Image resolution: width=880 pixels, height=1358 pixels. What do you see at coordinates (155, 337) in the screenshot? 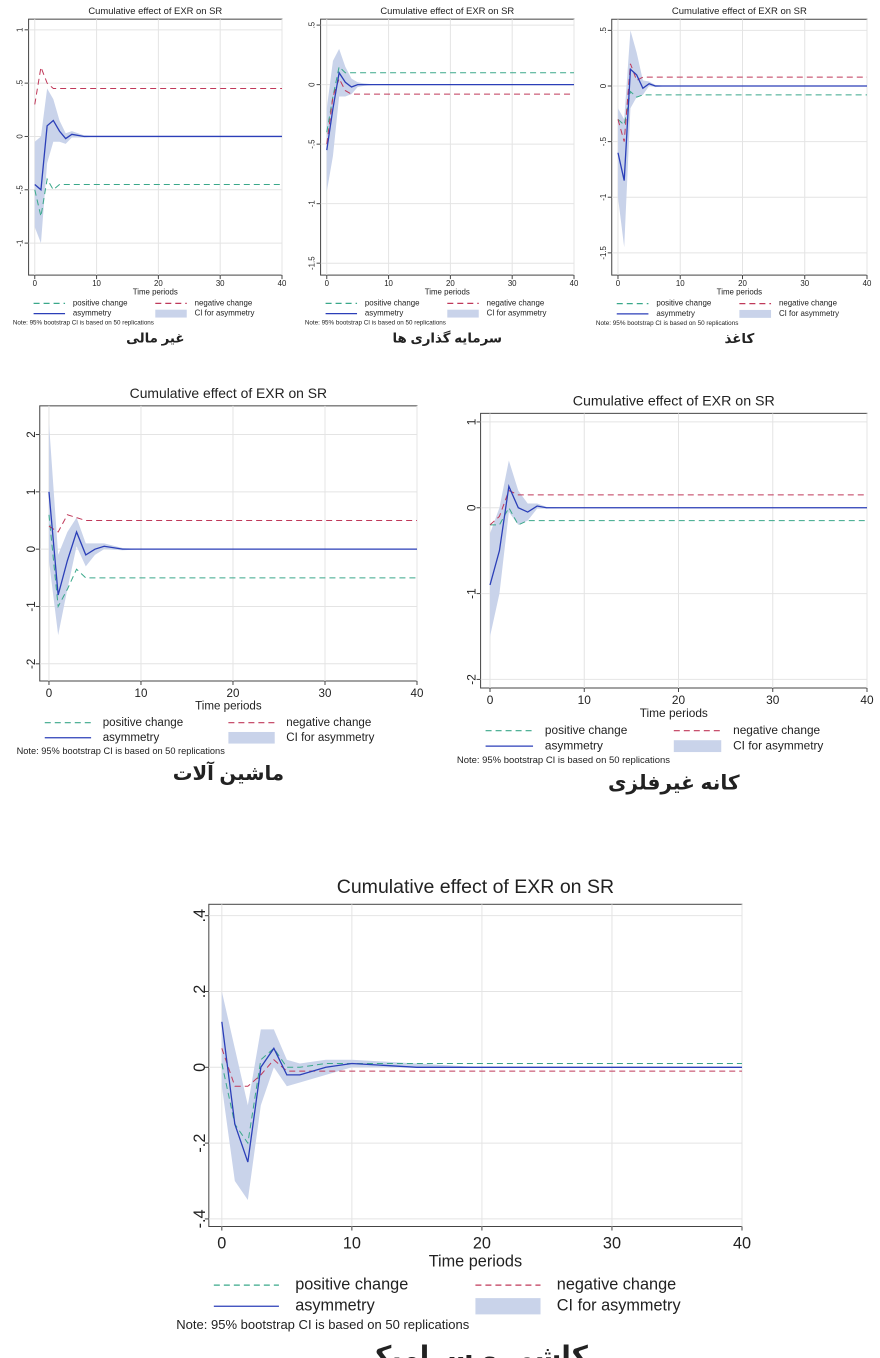
I see `chart-caption: غیر مالی` at bounding box center [155, 337].